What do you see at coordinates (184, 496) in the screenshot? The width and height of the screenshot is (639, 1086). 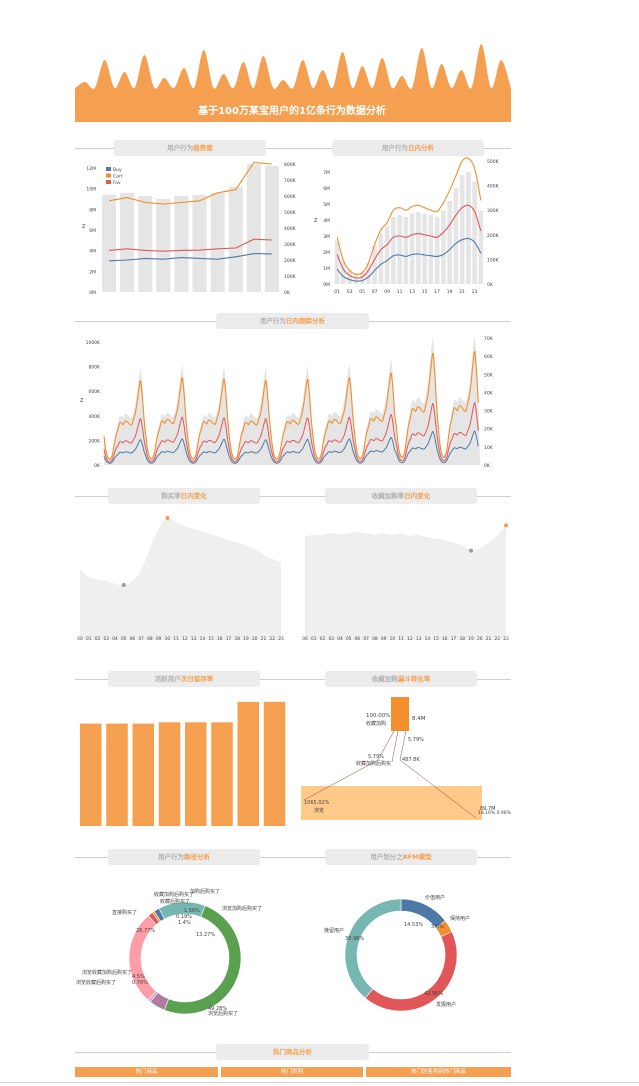 I see `section-conv-day: 购买率日内变化` at bounding box center [184, 496].